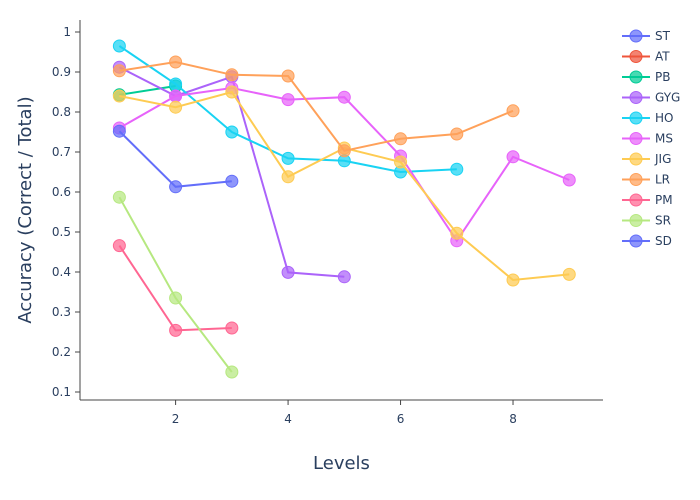 Image resolution: width=700 pixels, height=500 pixels. What do you see at coordinates (646, 180) in the screenshot?
I see `legend-item-lr: LR` at bounding box center [646, 180].